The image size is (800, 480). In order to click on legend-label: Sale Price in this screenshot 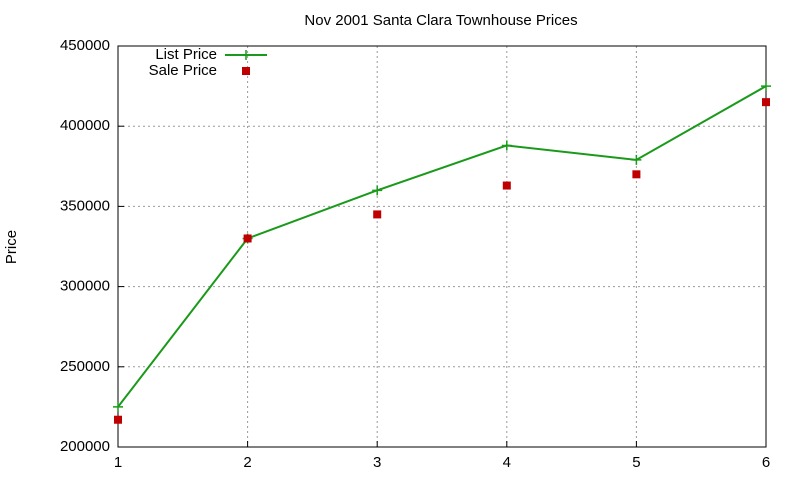, I will do `click(183, 70)`.